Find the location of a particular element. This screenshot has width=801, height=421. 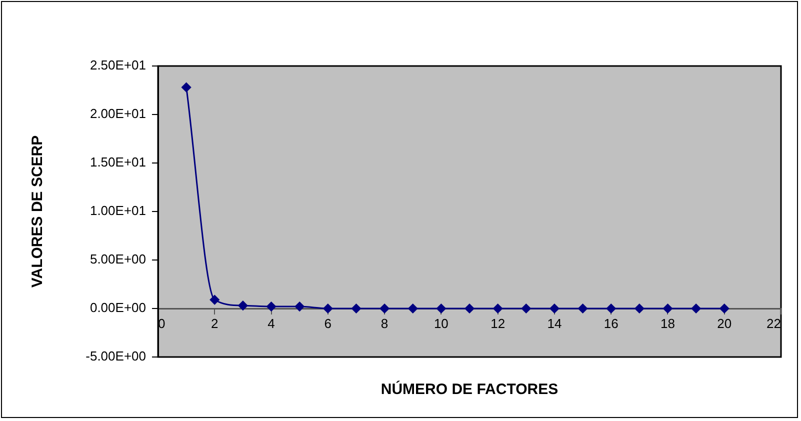

x-tick-label: 16 is located at coordinates (611, 323).